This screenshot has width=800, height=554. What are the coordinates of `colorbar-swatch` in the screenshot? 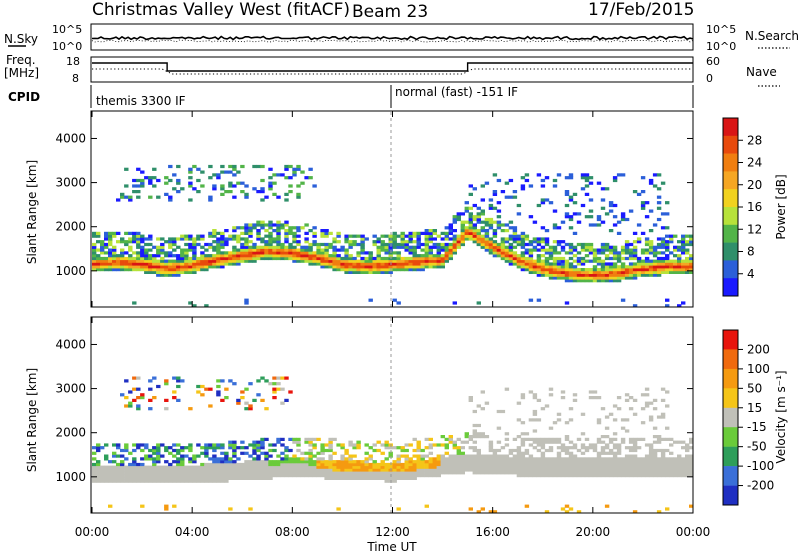 It's located at (730, 456).